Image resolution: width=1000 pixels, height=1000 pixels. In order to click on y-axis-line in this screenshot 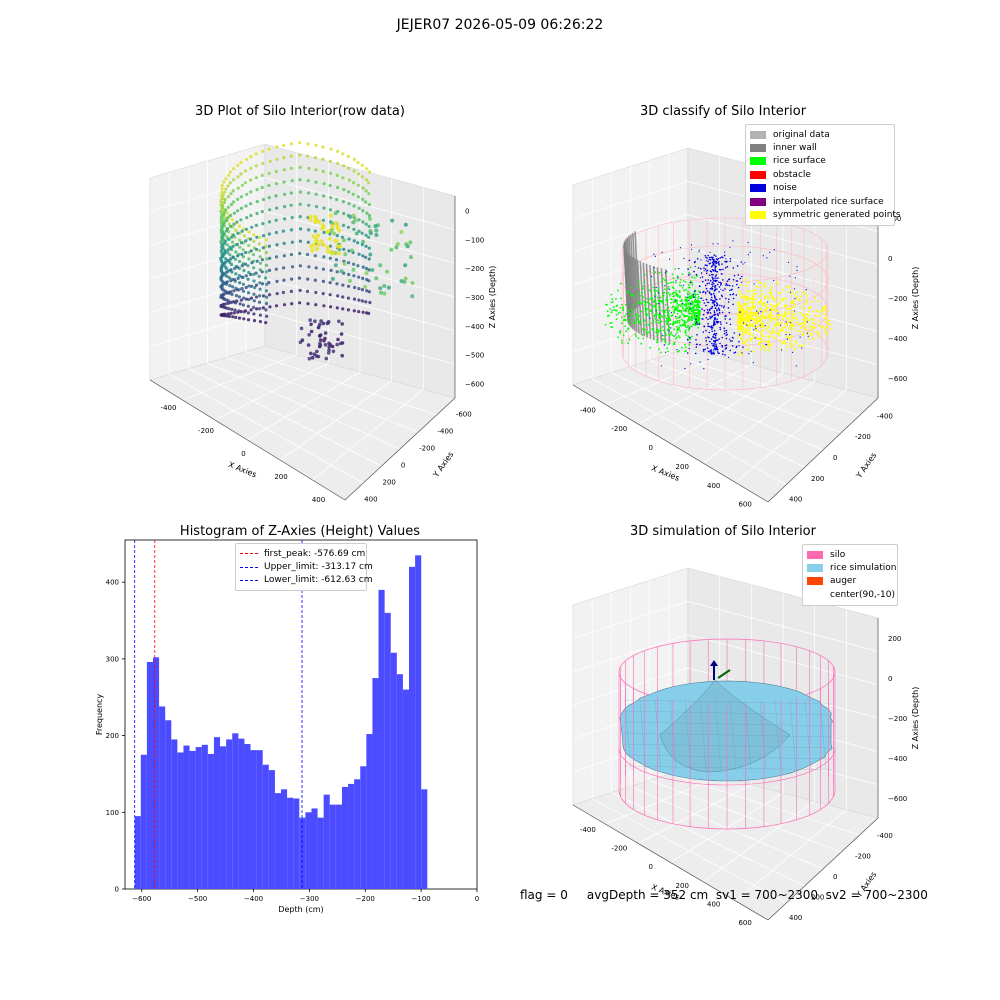, I will do `click(823, 869)`.